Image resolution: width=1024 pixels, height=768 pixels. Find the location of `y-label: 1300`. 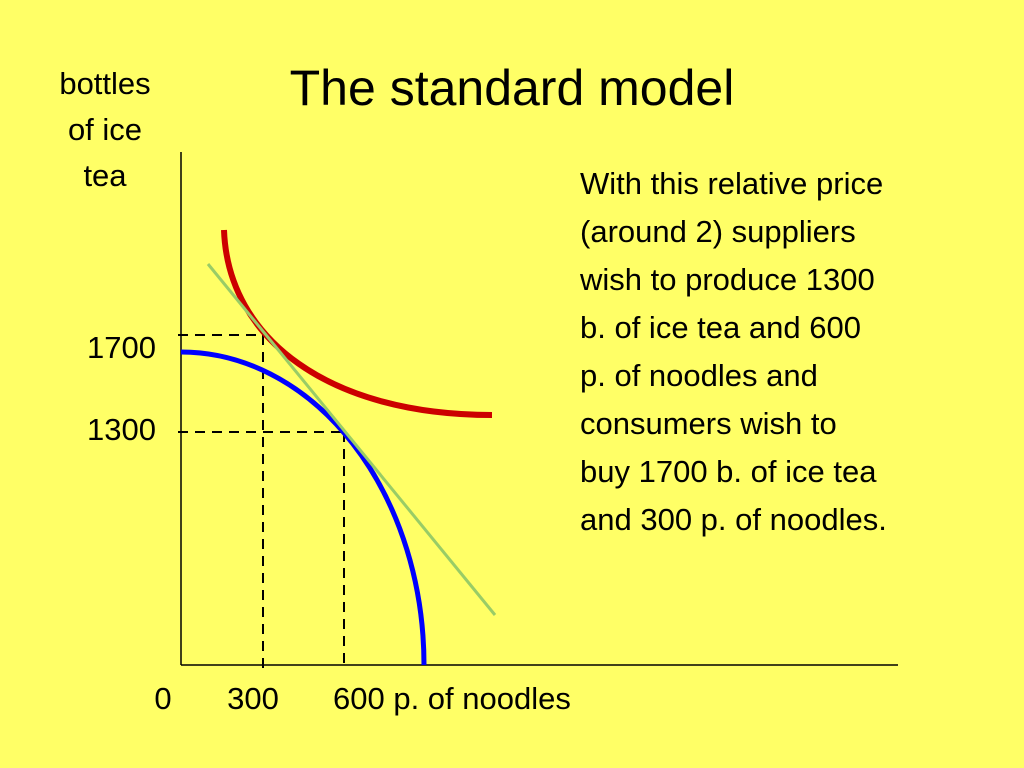

y-label: 1300 is located at coordinates (121, 429).